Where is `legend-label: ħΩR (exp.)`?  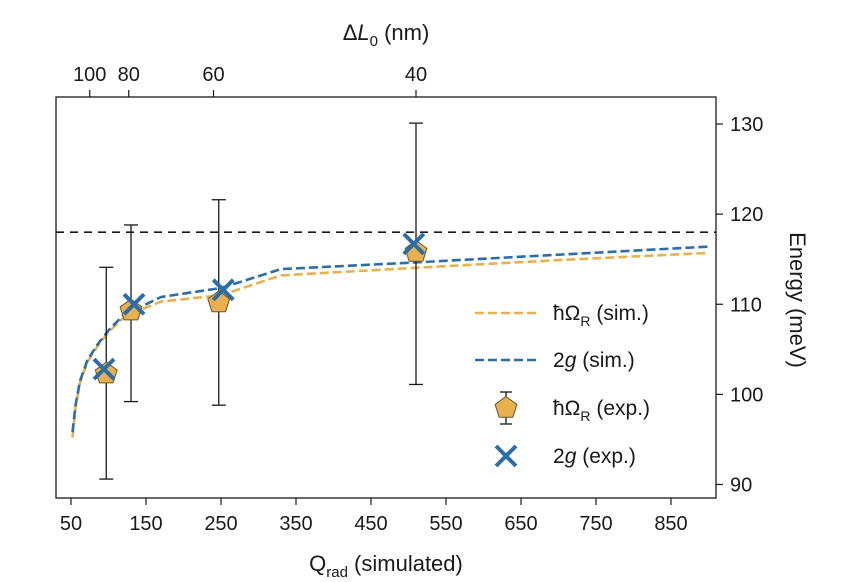
legend-label: ħΩR (exp.) is located at coordinates (601, 410).